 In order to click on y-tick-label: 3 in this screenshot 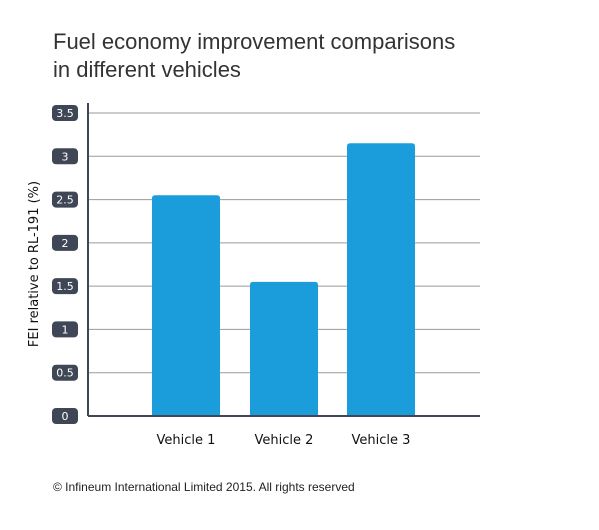, I will do `click(65, 156)`.